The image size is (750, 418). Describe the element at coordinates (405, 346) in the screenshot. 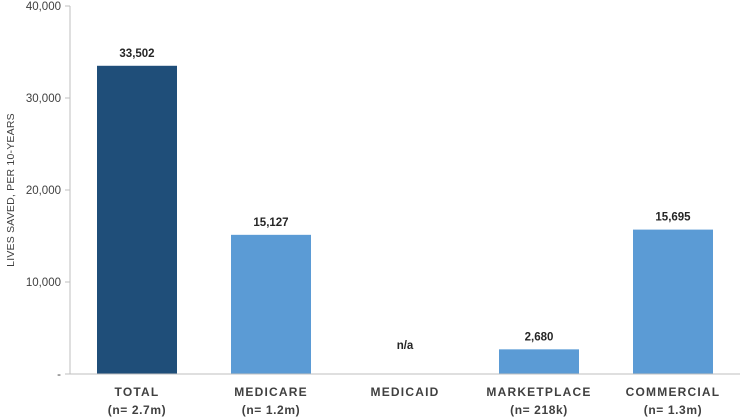

I see `data-label: n/a` at that location.